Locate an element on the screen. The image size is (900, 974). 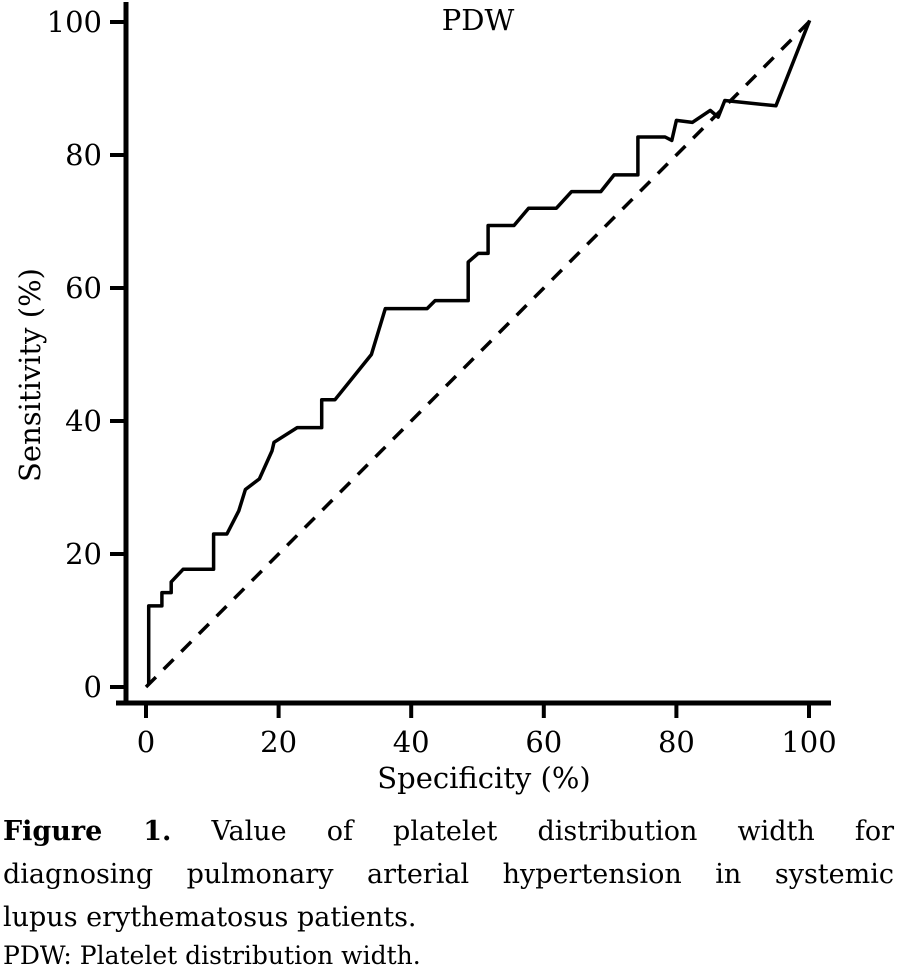
caption-label: Figure 1. is located at coordinates (87, 831).